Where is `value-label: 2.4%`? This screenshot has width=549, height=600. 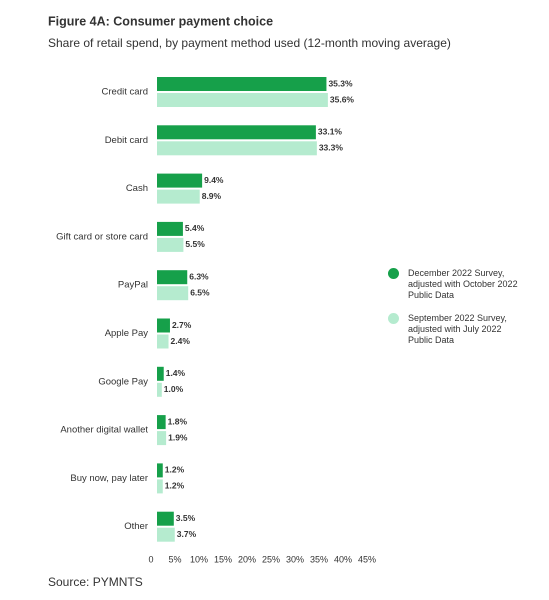 value-label: 2.4% is located at coordinates (181, 341).